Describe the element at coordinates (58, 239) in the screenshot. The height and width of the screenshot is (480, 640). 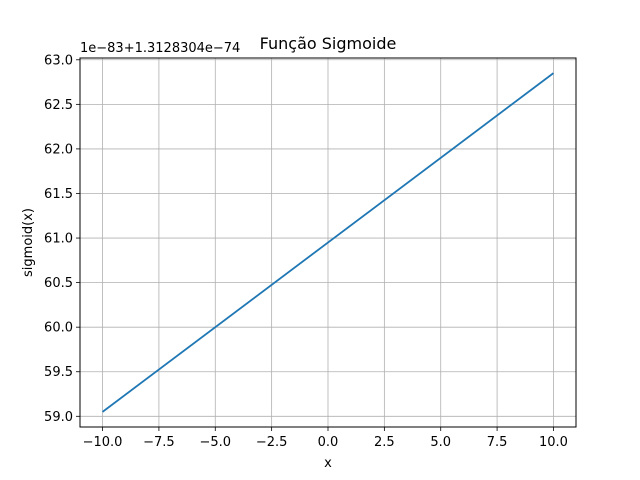
I see `y-tick-label: 61.0` at that location.